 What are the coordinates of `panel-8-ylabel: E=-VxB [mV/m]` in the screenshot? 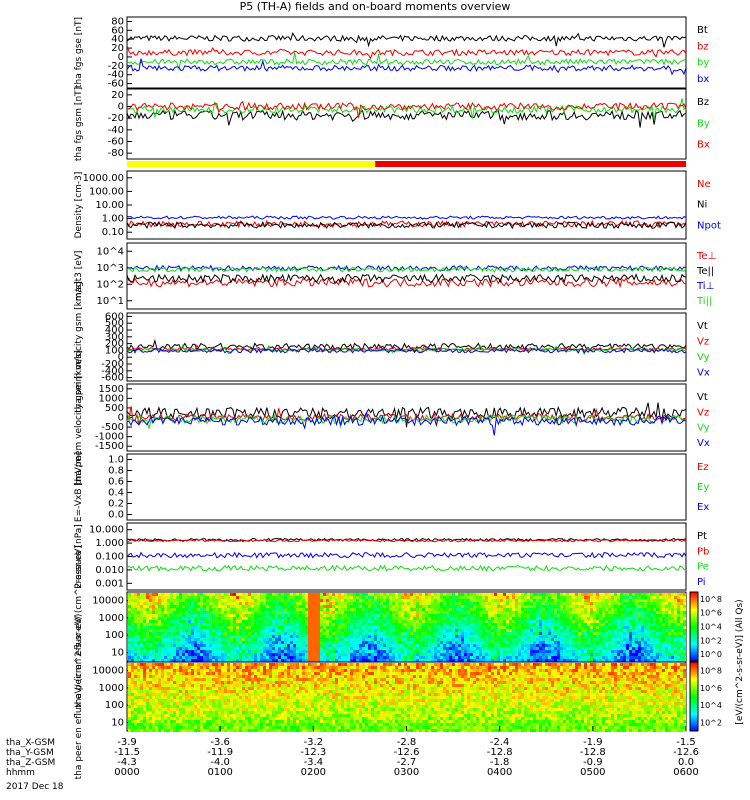 It's located at (79, 487).